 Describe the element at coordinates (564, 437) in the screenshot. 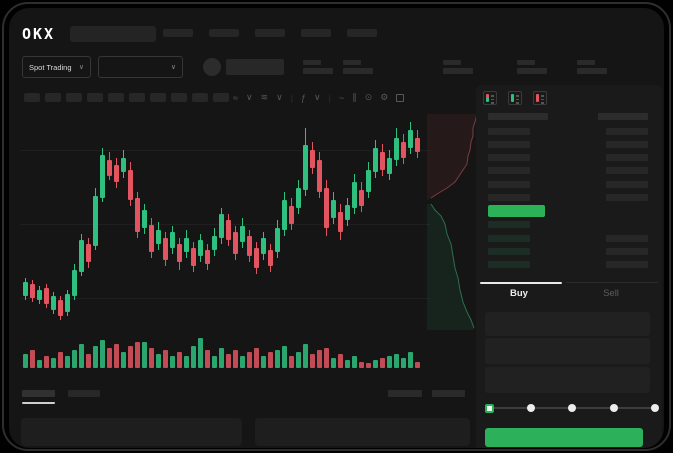

I see `buy-submit-button` at that location.